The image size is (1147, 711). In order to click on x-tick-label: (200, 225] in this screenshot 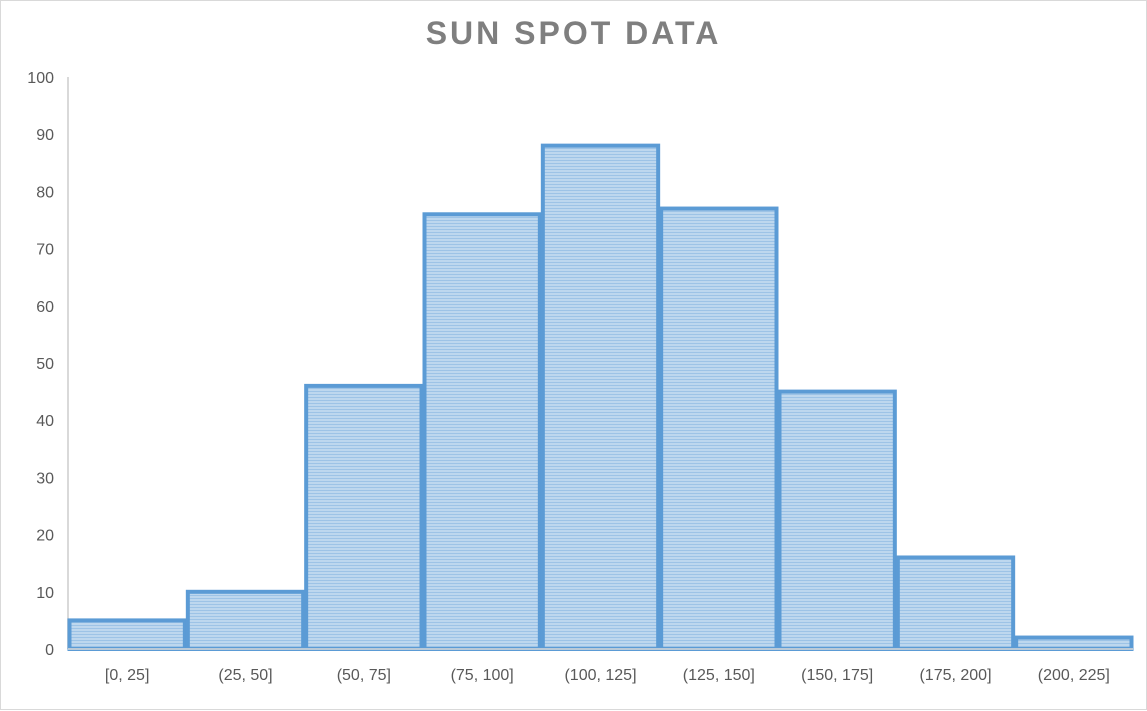, I will do `click(1074, 675)`.